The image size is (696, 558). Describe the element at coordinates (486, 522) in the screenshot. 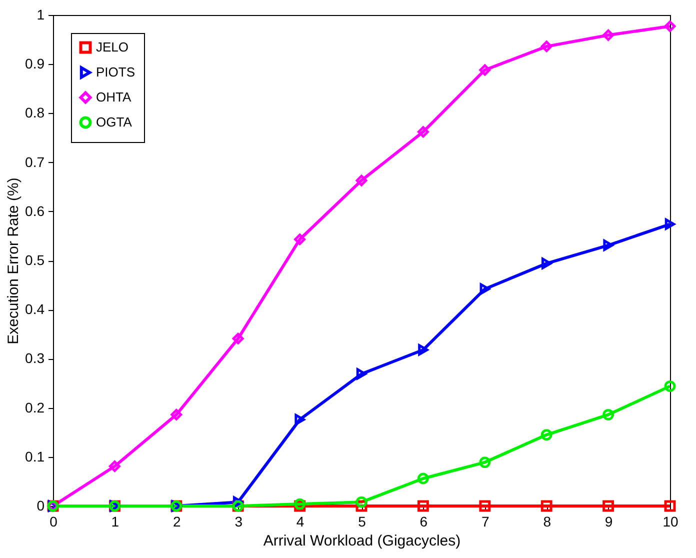

I see `x-tick-label: 7` at that location.